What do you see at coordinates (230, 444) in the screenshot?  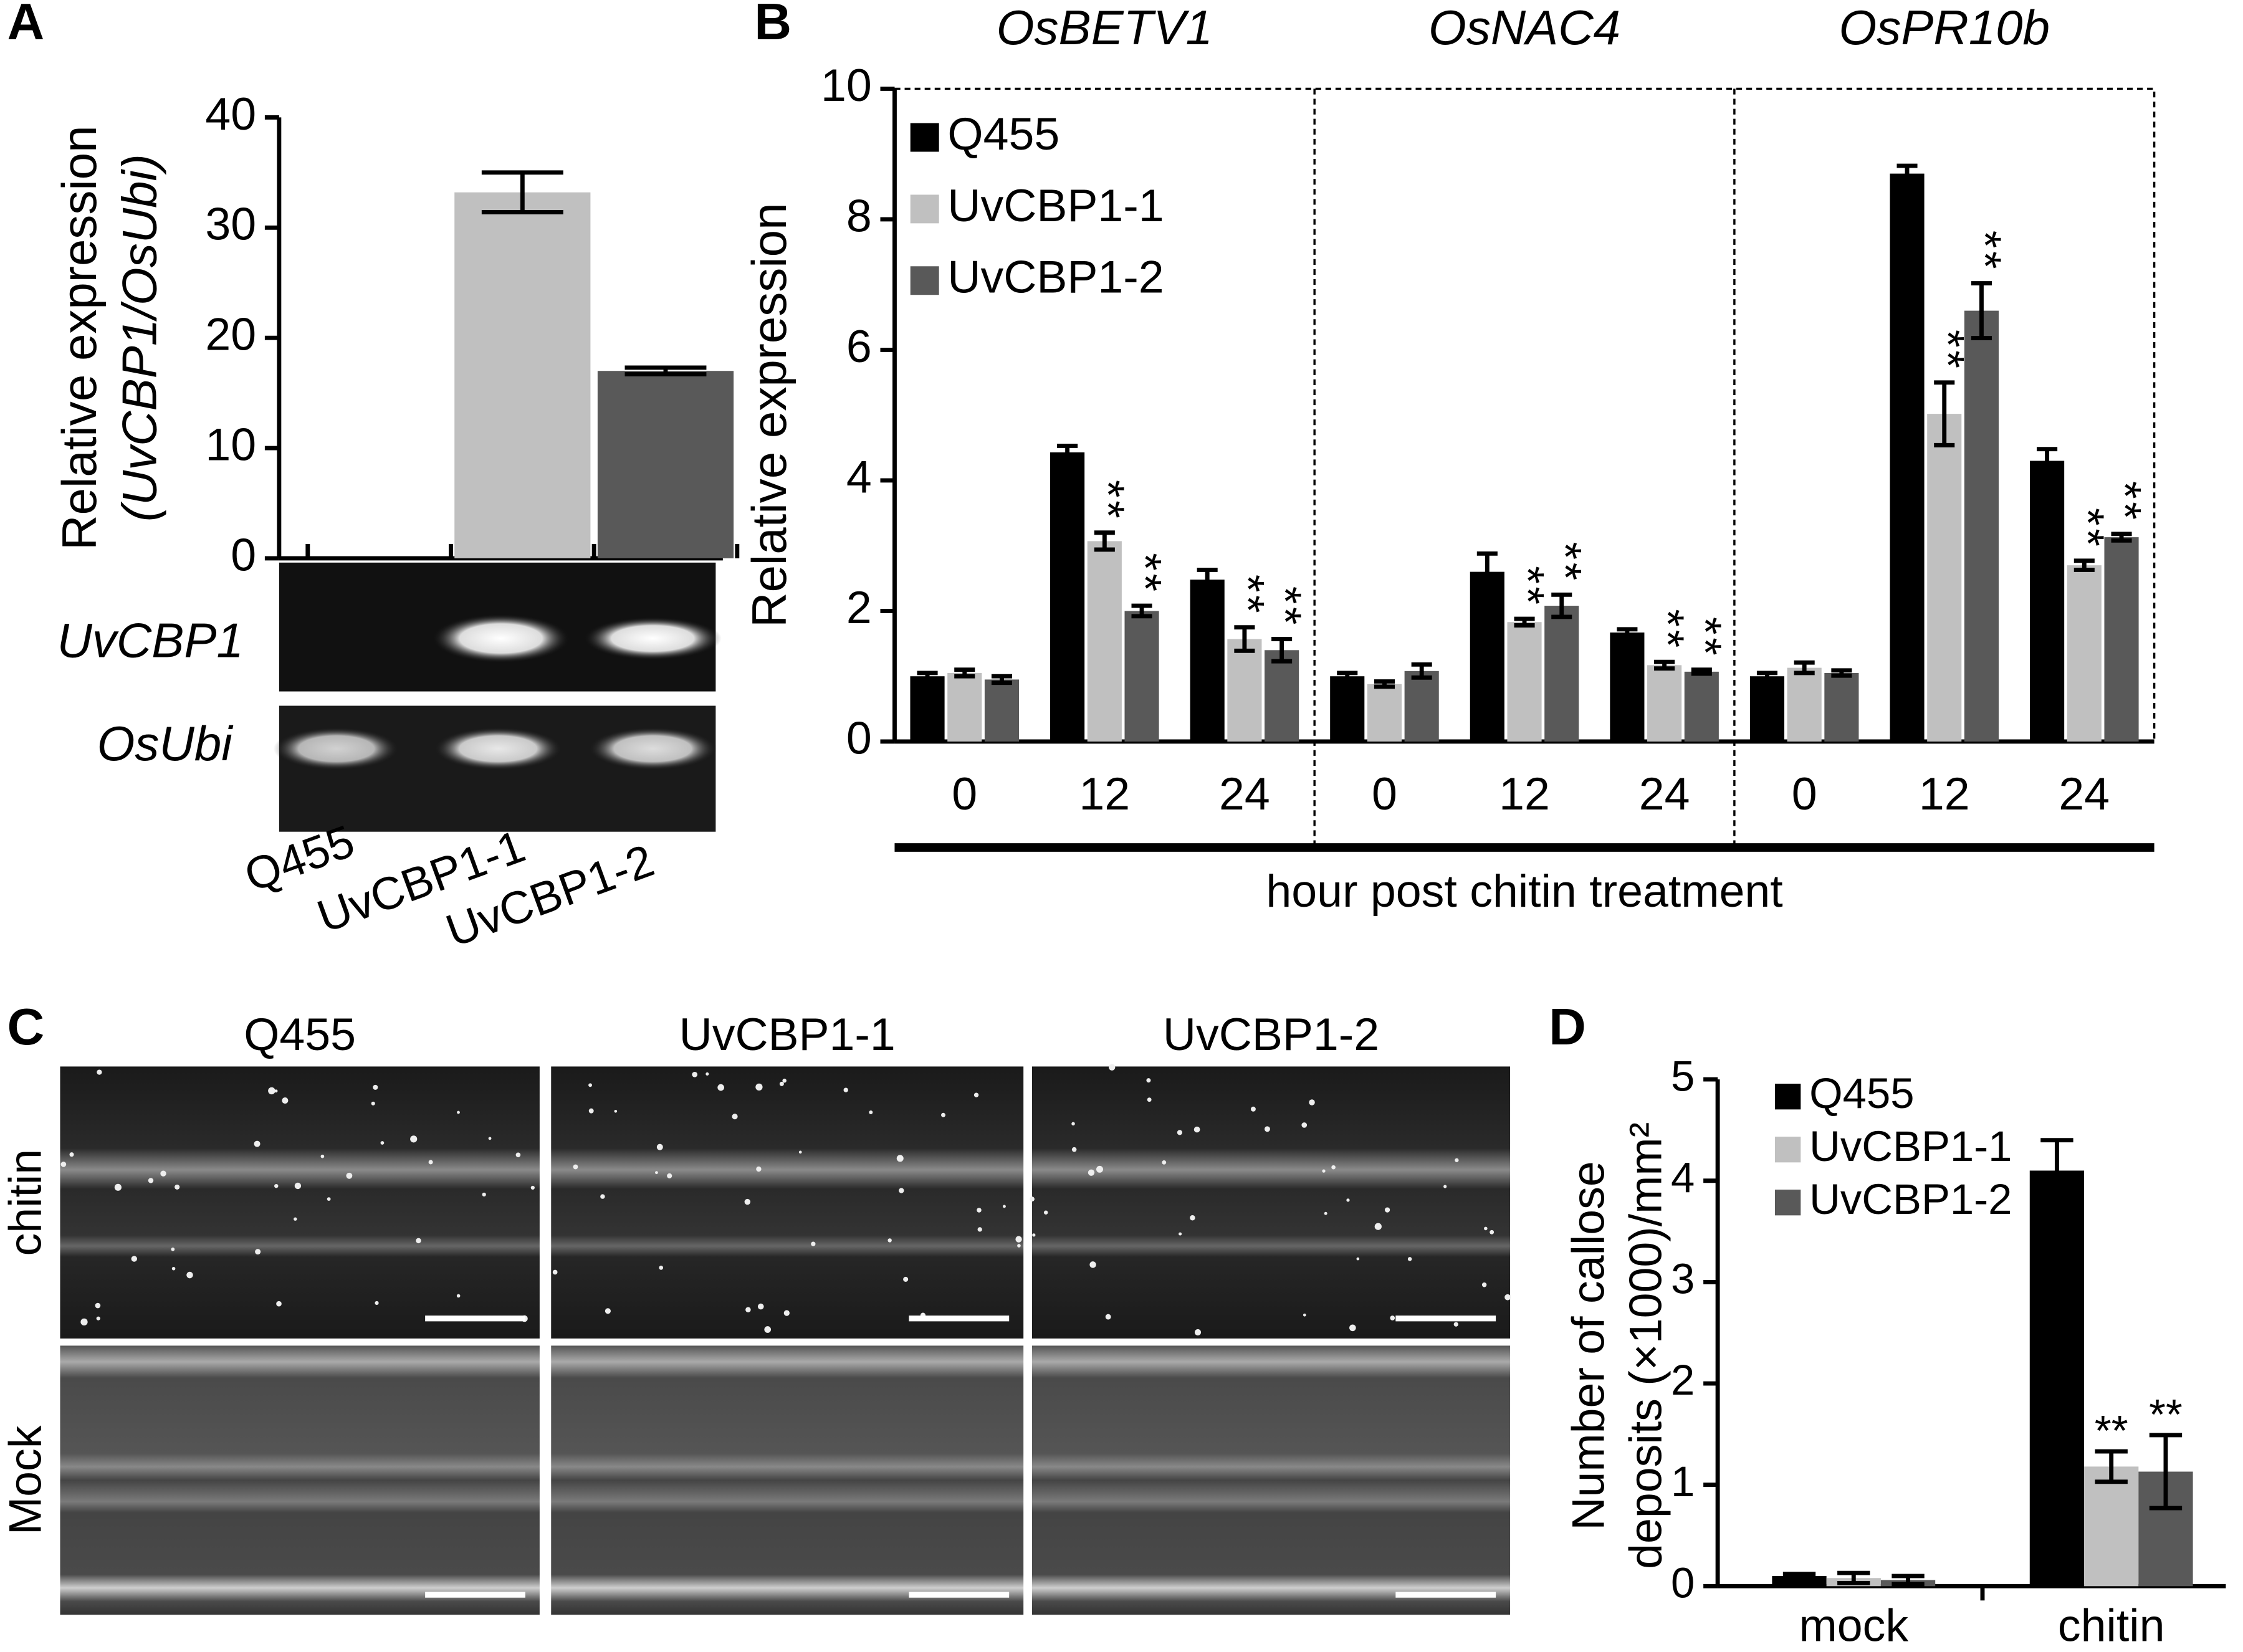 I see `y-tick-label: 10` at bounding box center [230, 444].